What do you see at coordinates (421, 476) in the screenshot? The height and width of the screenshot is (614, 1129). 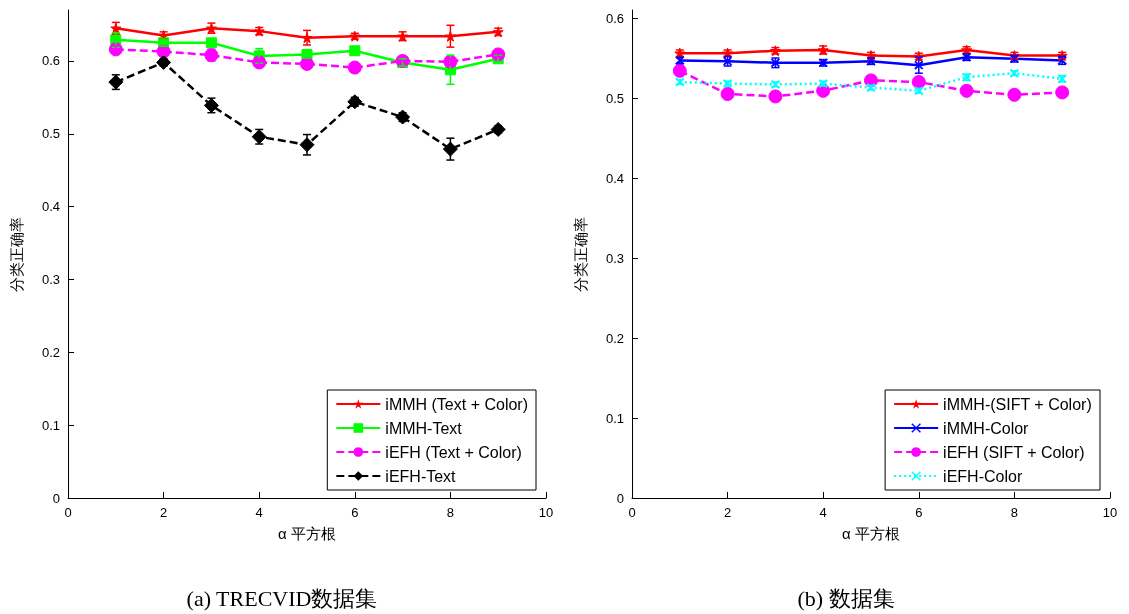 I see `legend-label: iEFH-Text` at bounding box center [421, 476].